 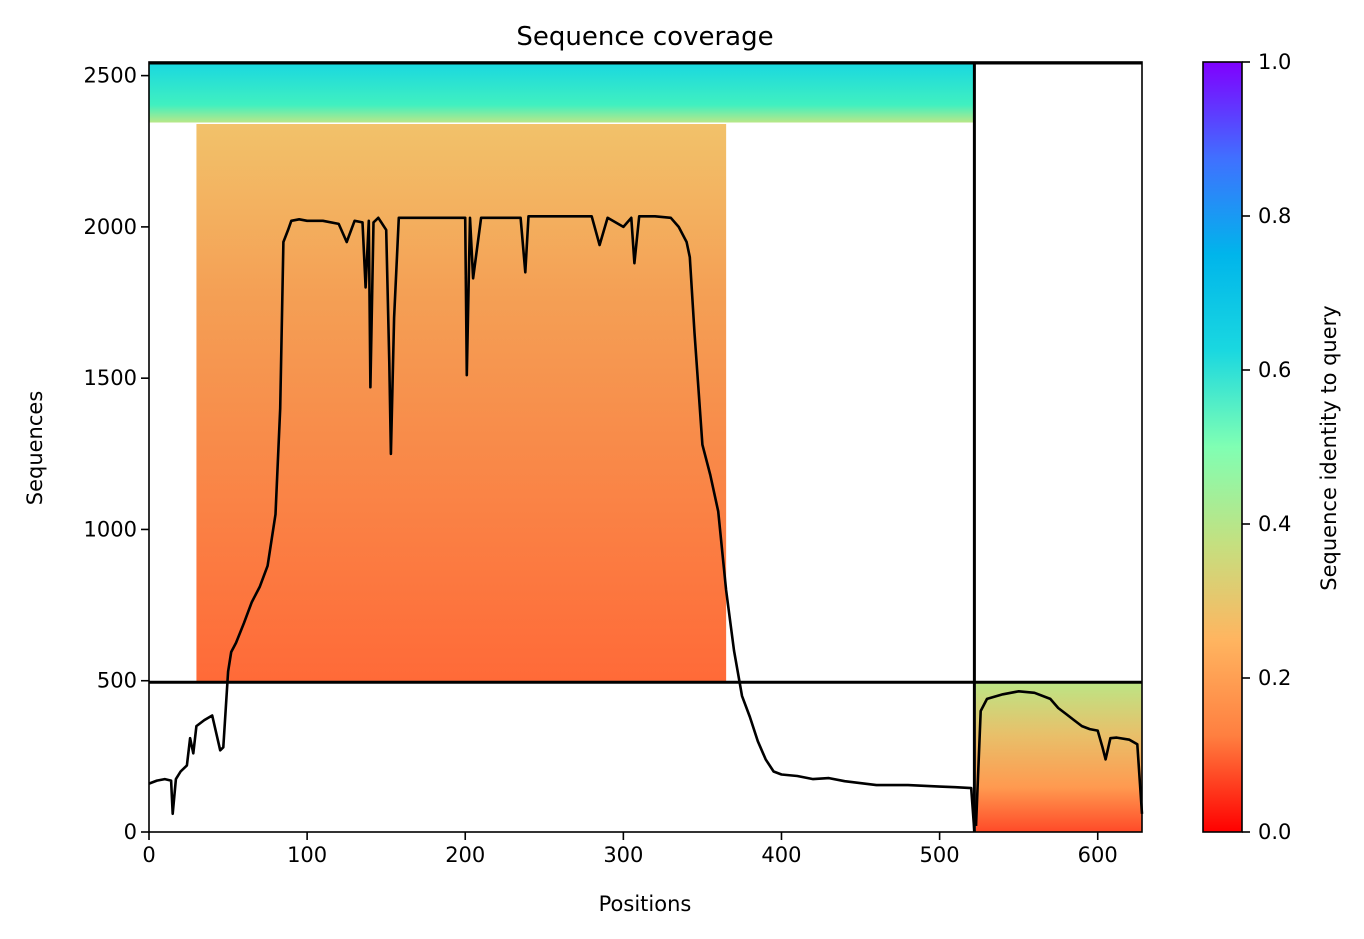 What do you see at coordinates (1246, 447) in the screenshot?
I see `colorbar: 0.0 0.2 0.4 0.6 0.8 1.0` at bounding box center [1246, 447].